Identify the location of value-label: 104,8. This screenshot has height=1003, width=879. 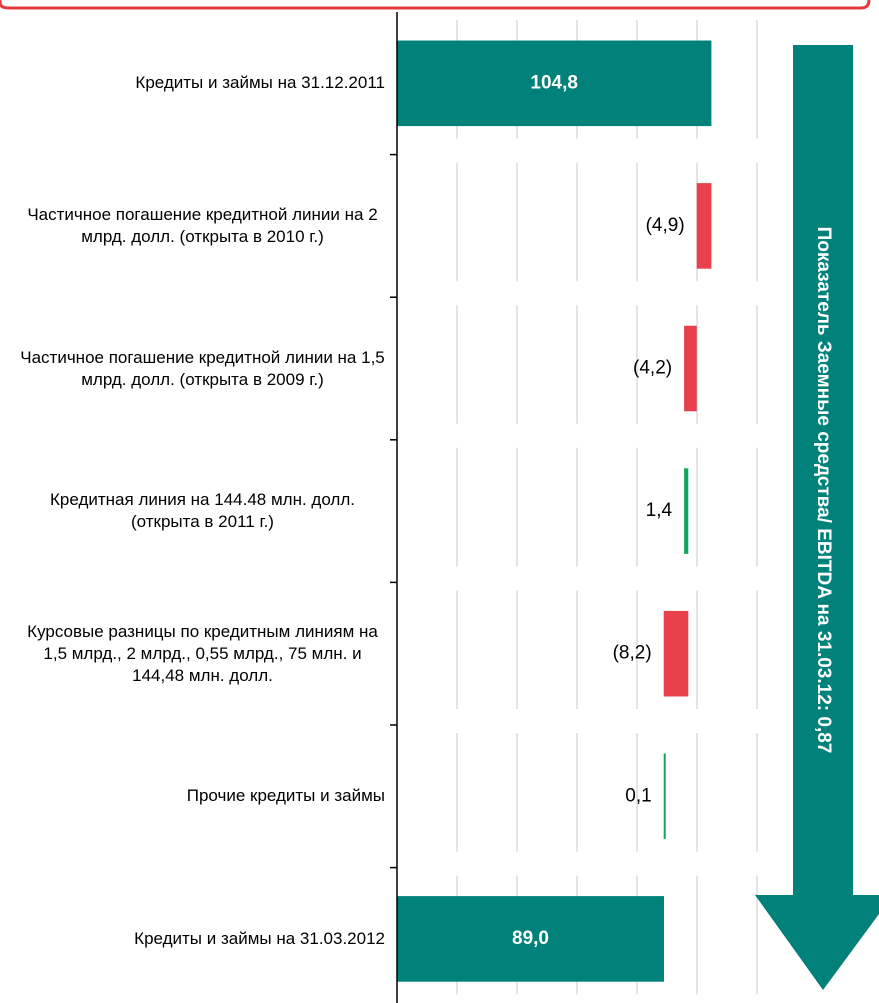
(554, 82).